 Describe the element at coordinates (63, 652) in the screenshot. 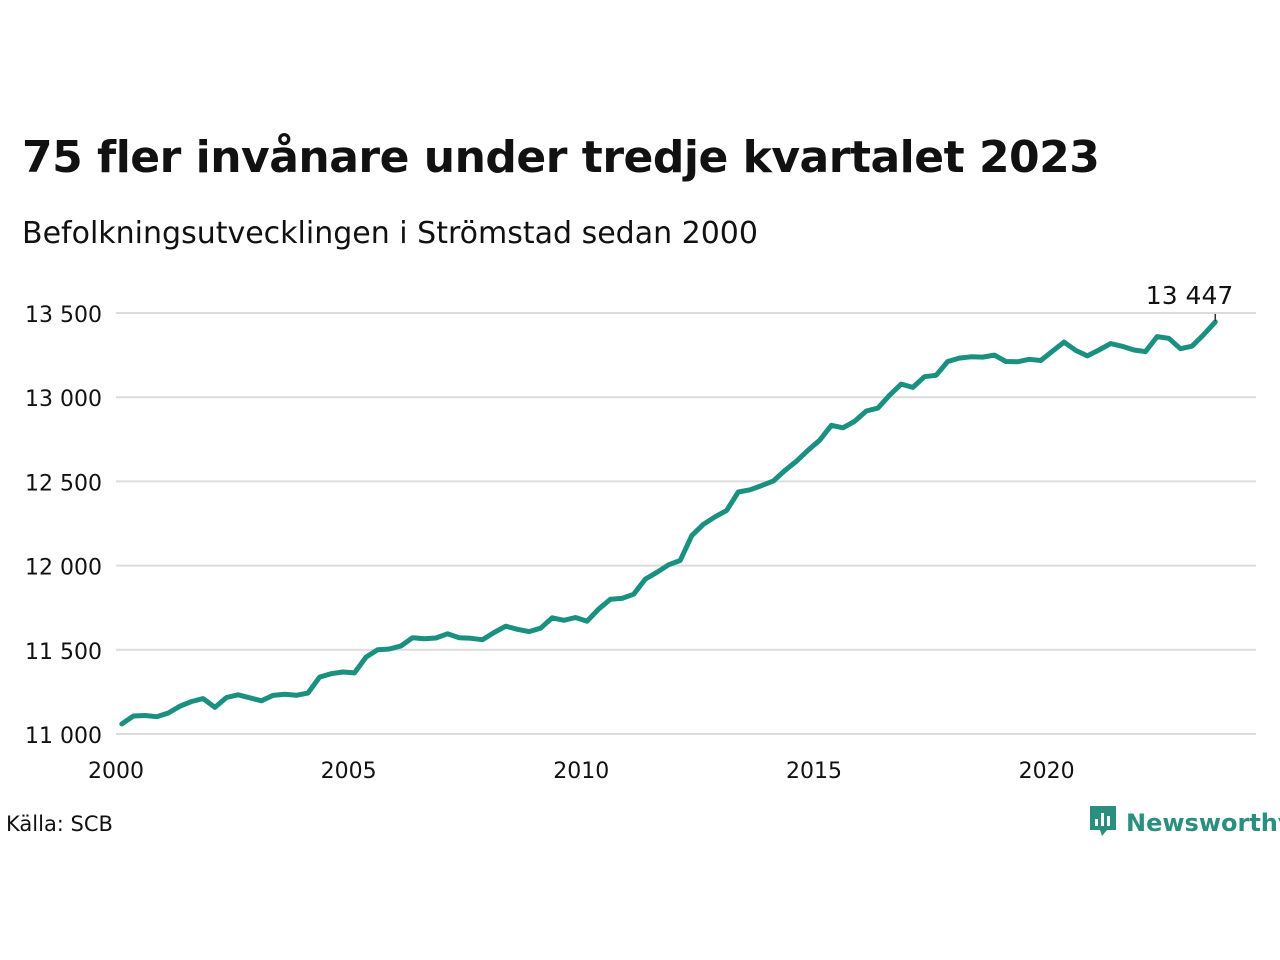

I see `y-tick-label: 11 500` at that location.